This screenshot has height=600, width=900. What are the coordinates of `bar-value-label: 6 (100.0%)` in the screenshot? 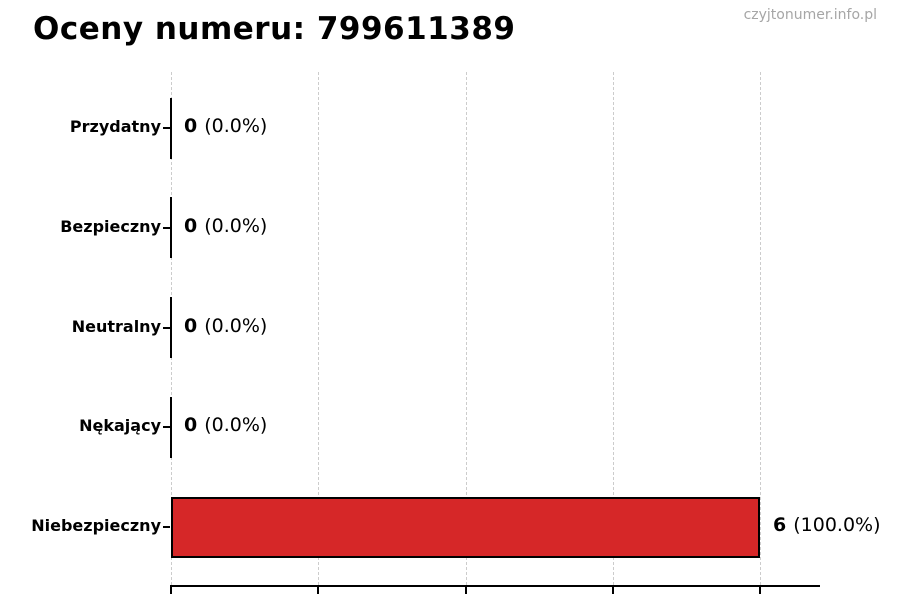 It's located at (827, 525).